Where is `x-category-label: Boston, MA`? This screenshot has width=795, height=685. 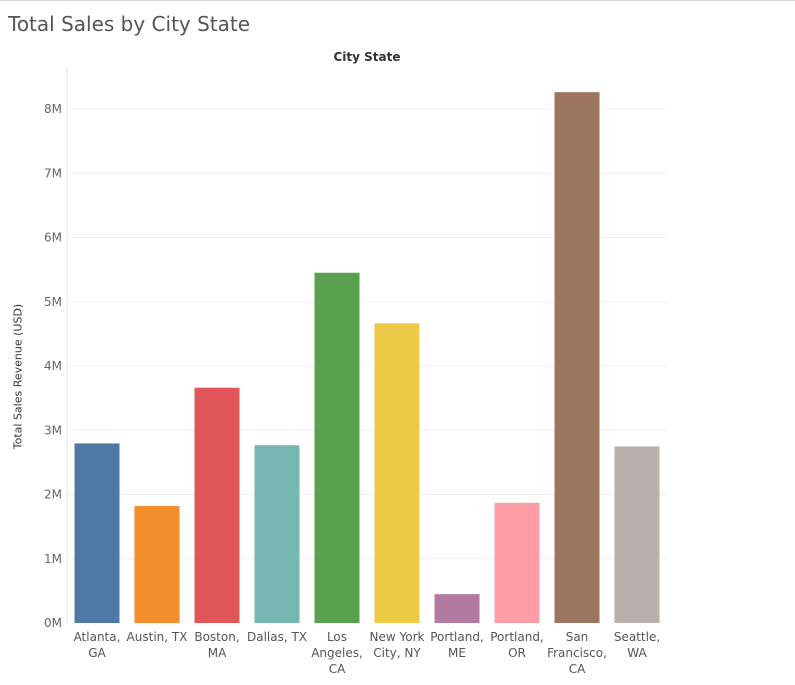 x-category-label: Boston, MA is located at coordinates (216, 645).